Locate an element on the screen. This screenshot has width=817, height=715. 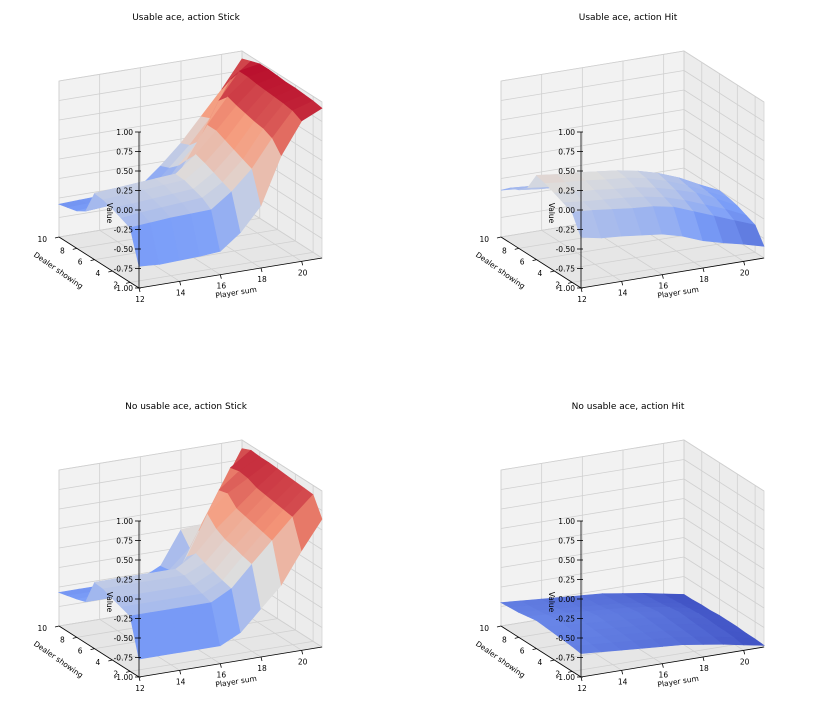
y-tick-label: 8 is located at coordinates (62, 250).